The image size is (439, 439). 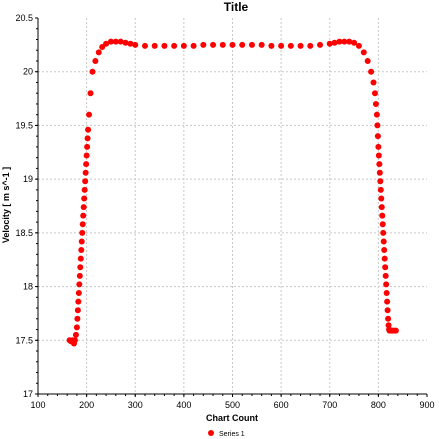 What do you see at coordinates (183, 405) in the screenshot?
I see `x-tick-label: 400` at bounding box center [183, 405].